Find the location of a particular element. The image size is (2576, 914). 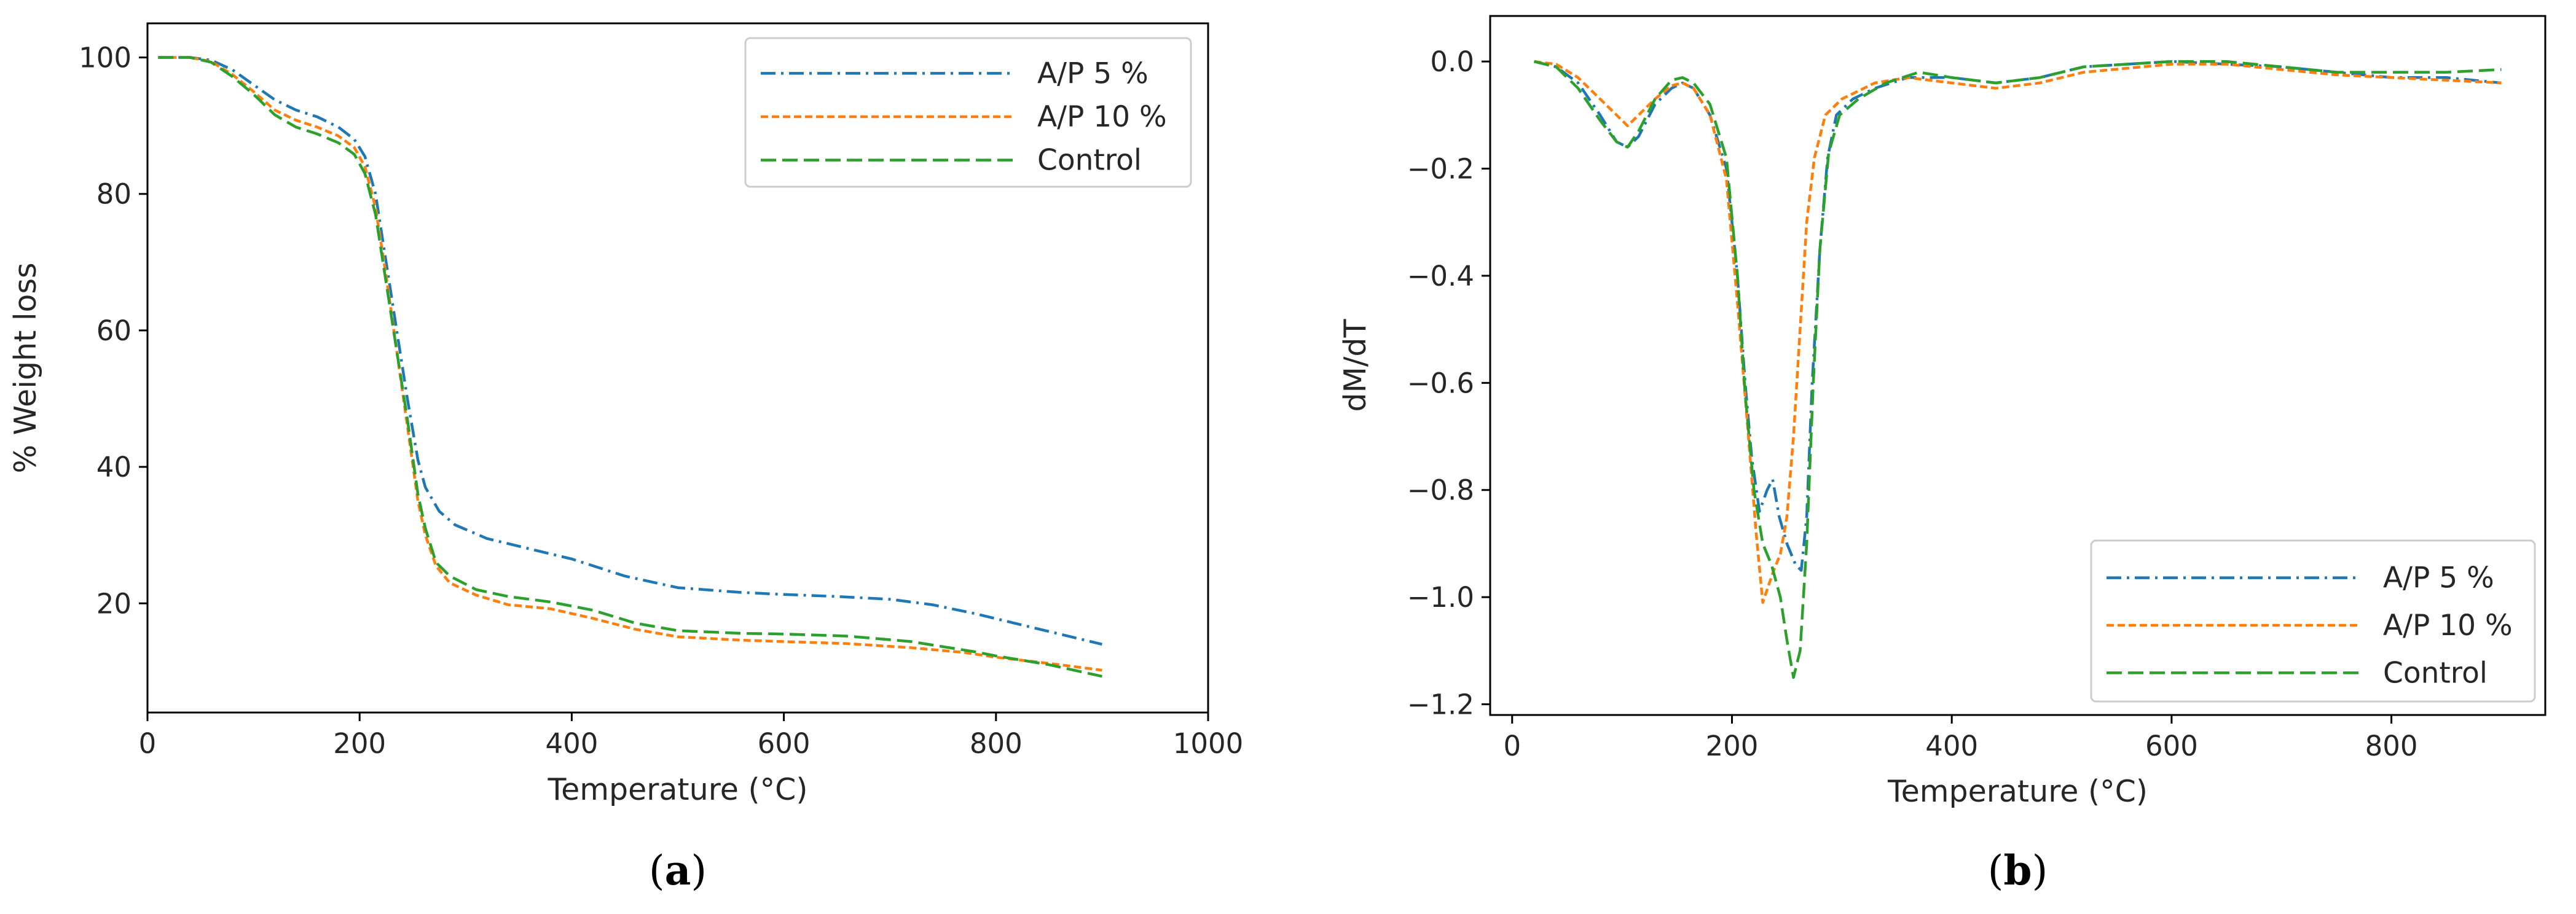

y-tick-label: 100 is located at coordinates (105, 58).